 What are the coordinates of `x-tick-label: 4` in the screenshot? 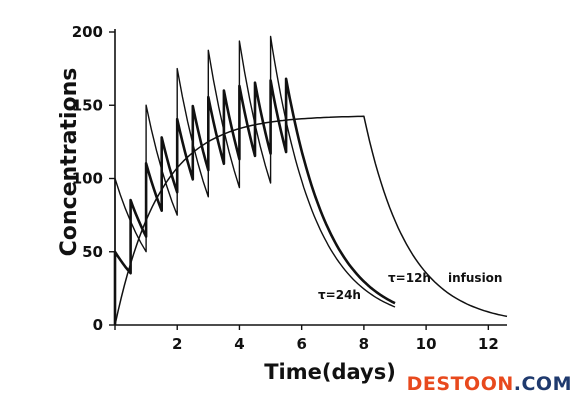 It's located at (239, 344).